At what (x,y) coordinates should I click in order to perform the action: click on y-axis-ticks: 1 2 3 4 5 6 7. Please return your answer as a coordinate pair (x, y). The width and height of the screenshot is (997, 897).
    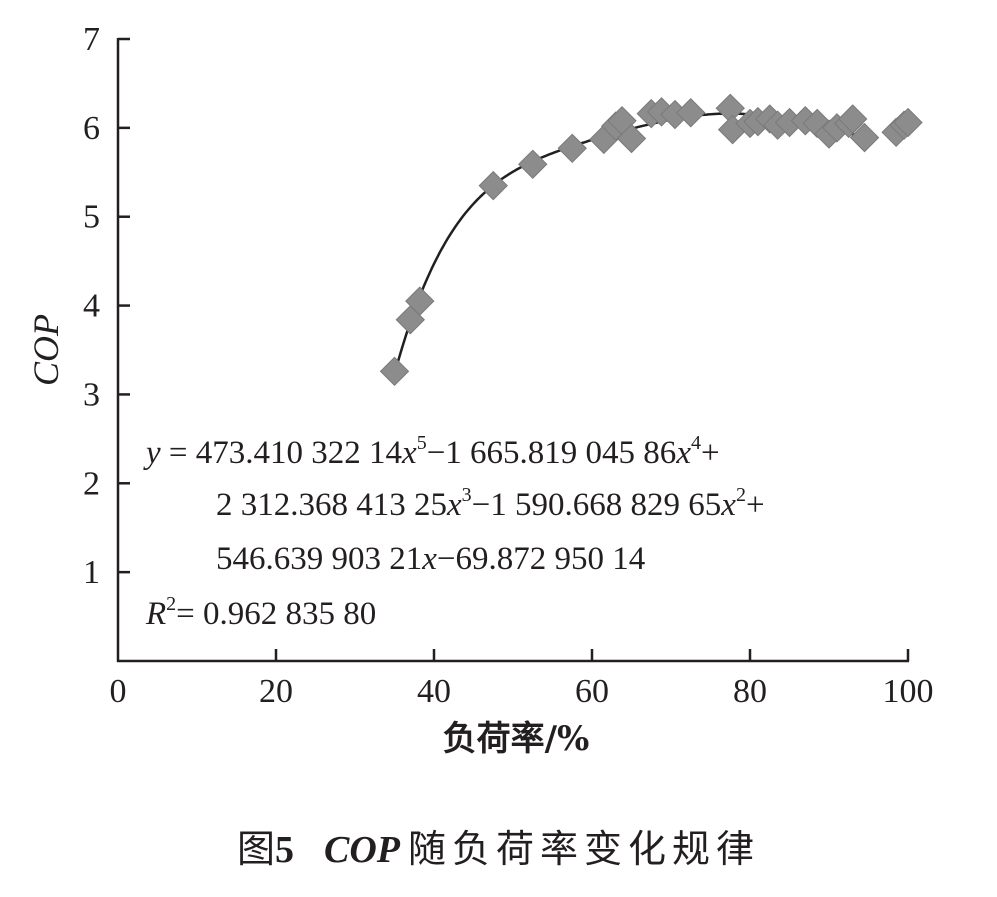
    Looking at the image, I should click on (106, 306).